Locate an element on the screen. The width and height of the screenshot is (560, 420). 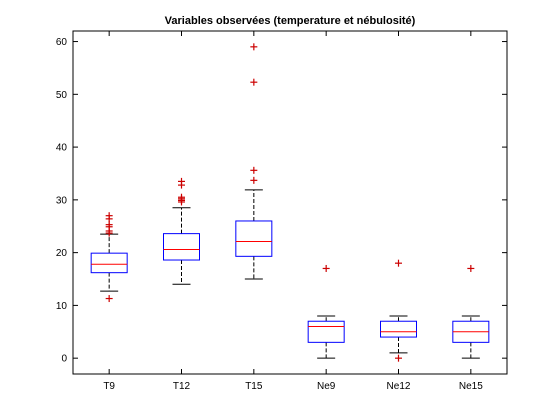
x-tick-label: T12 is located at coordinates (182, 386).